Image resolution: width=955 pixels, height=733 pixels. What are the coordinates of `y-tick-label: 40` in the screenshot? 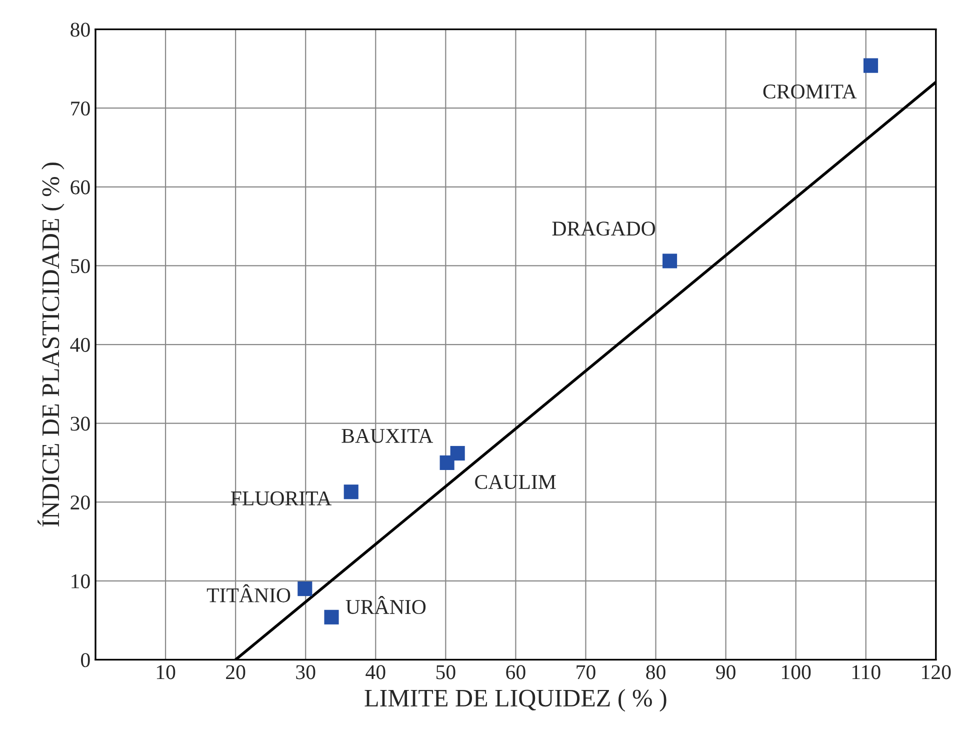 It's located at (80, 345).